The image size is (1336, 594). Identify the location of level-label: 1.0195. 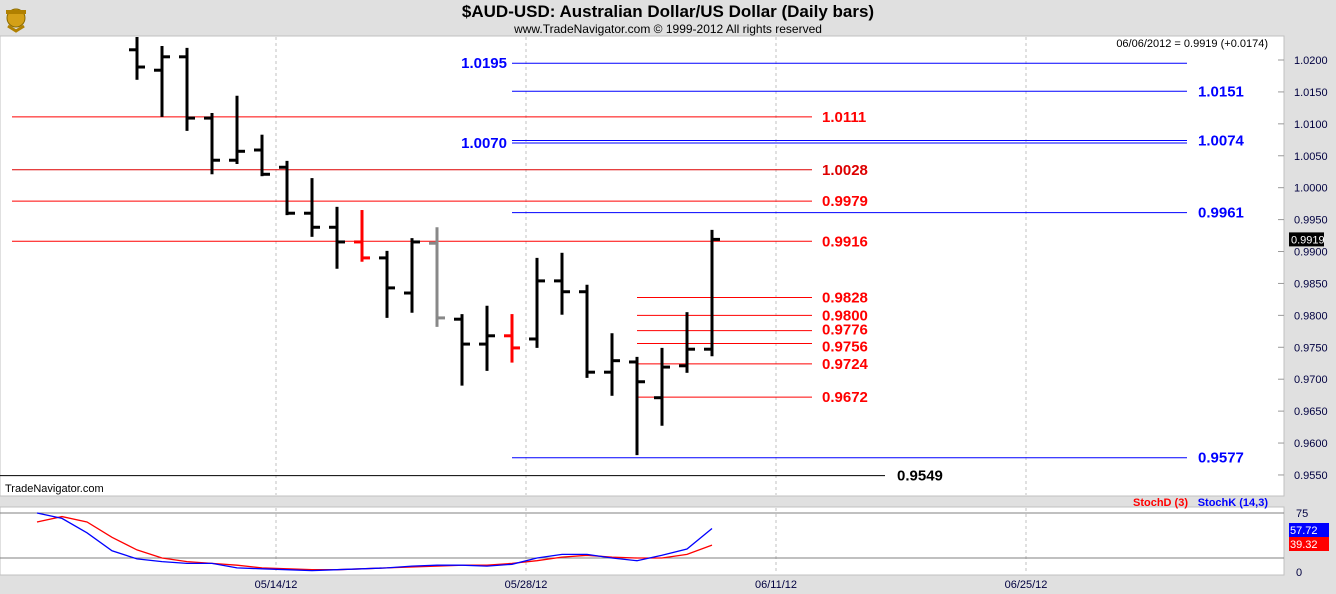
(484, 63).